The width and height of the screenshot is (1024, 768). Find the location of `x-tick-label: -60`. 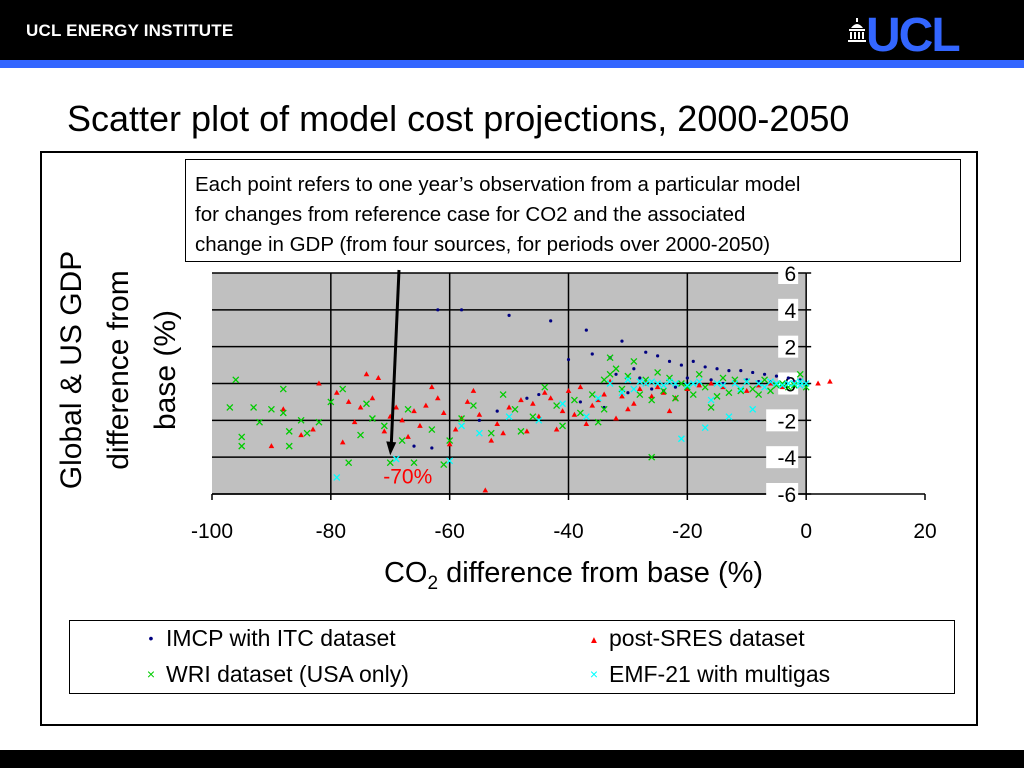

x-tick-label: -60 is located at coordinates (449, 531).